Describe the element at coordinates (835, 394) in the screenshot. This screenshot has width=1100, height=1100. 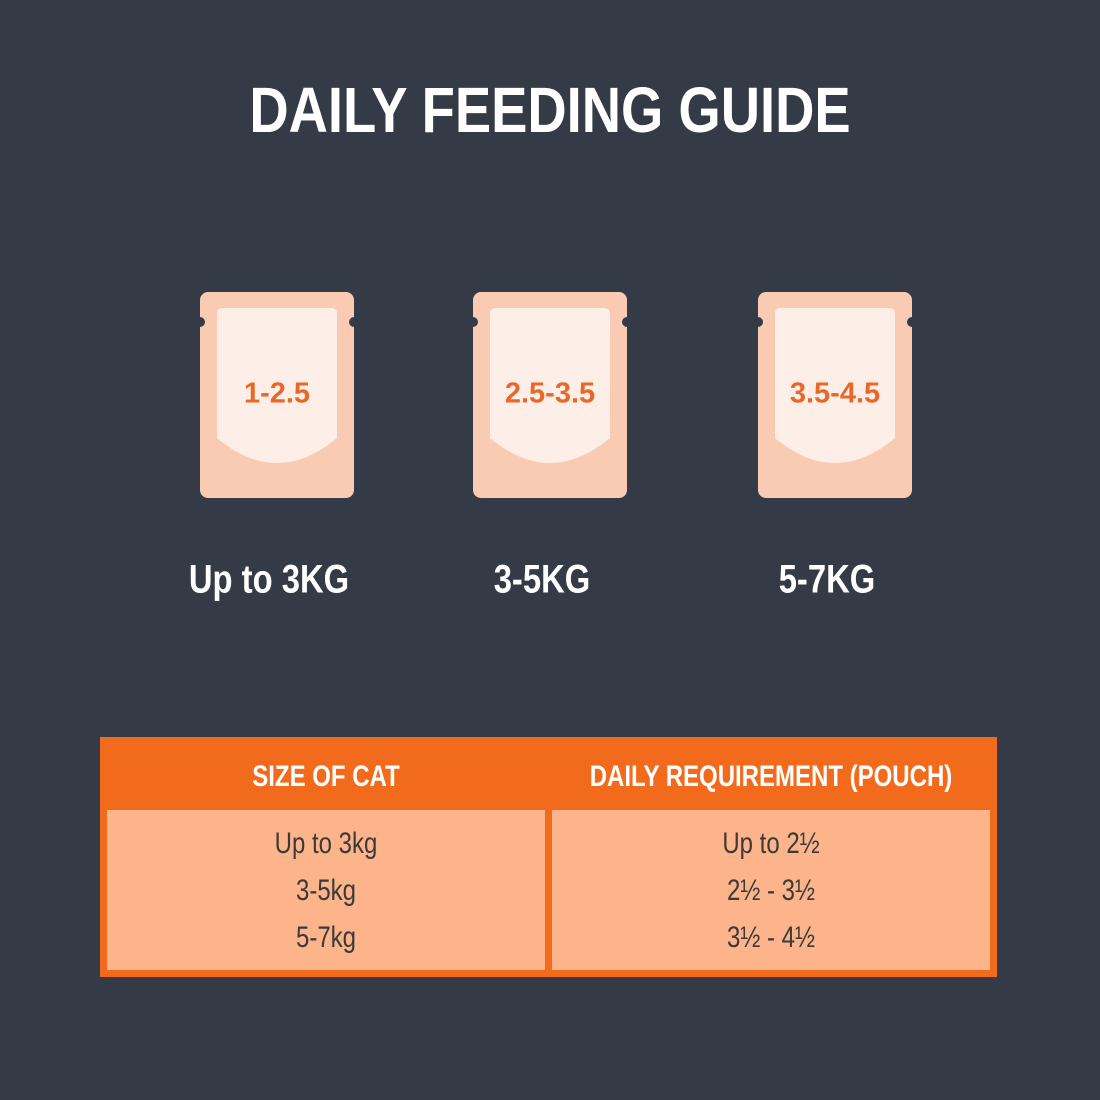
I see `pouch-amount: 3.5-4.5` at that location.